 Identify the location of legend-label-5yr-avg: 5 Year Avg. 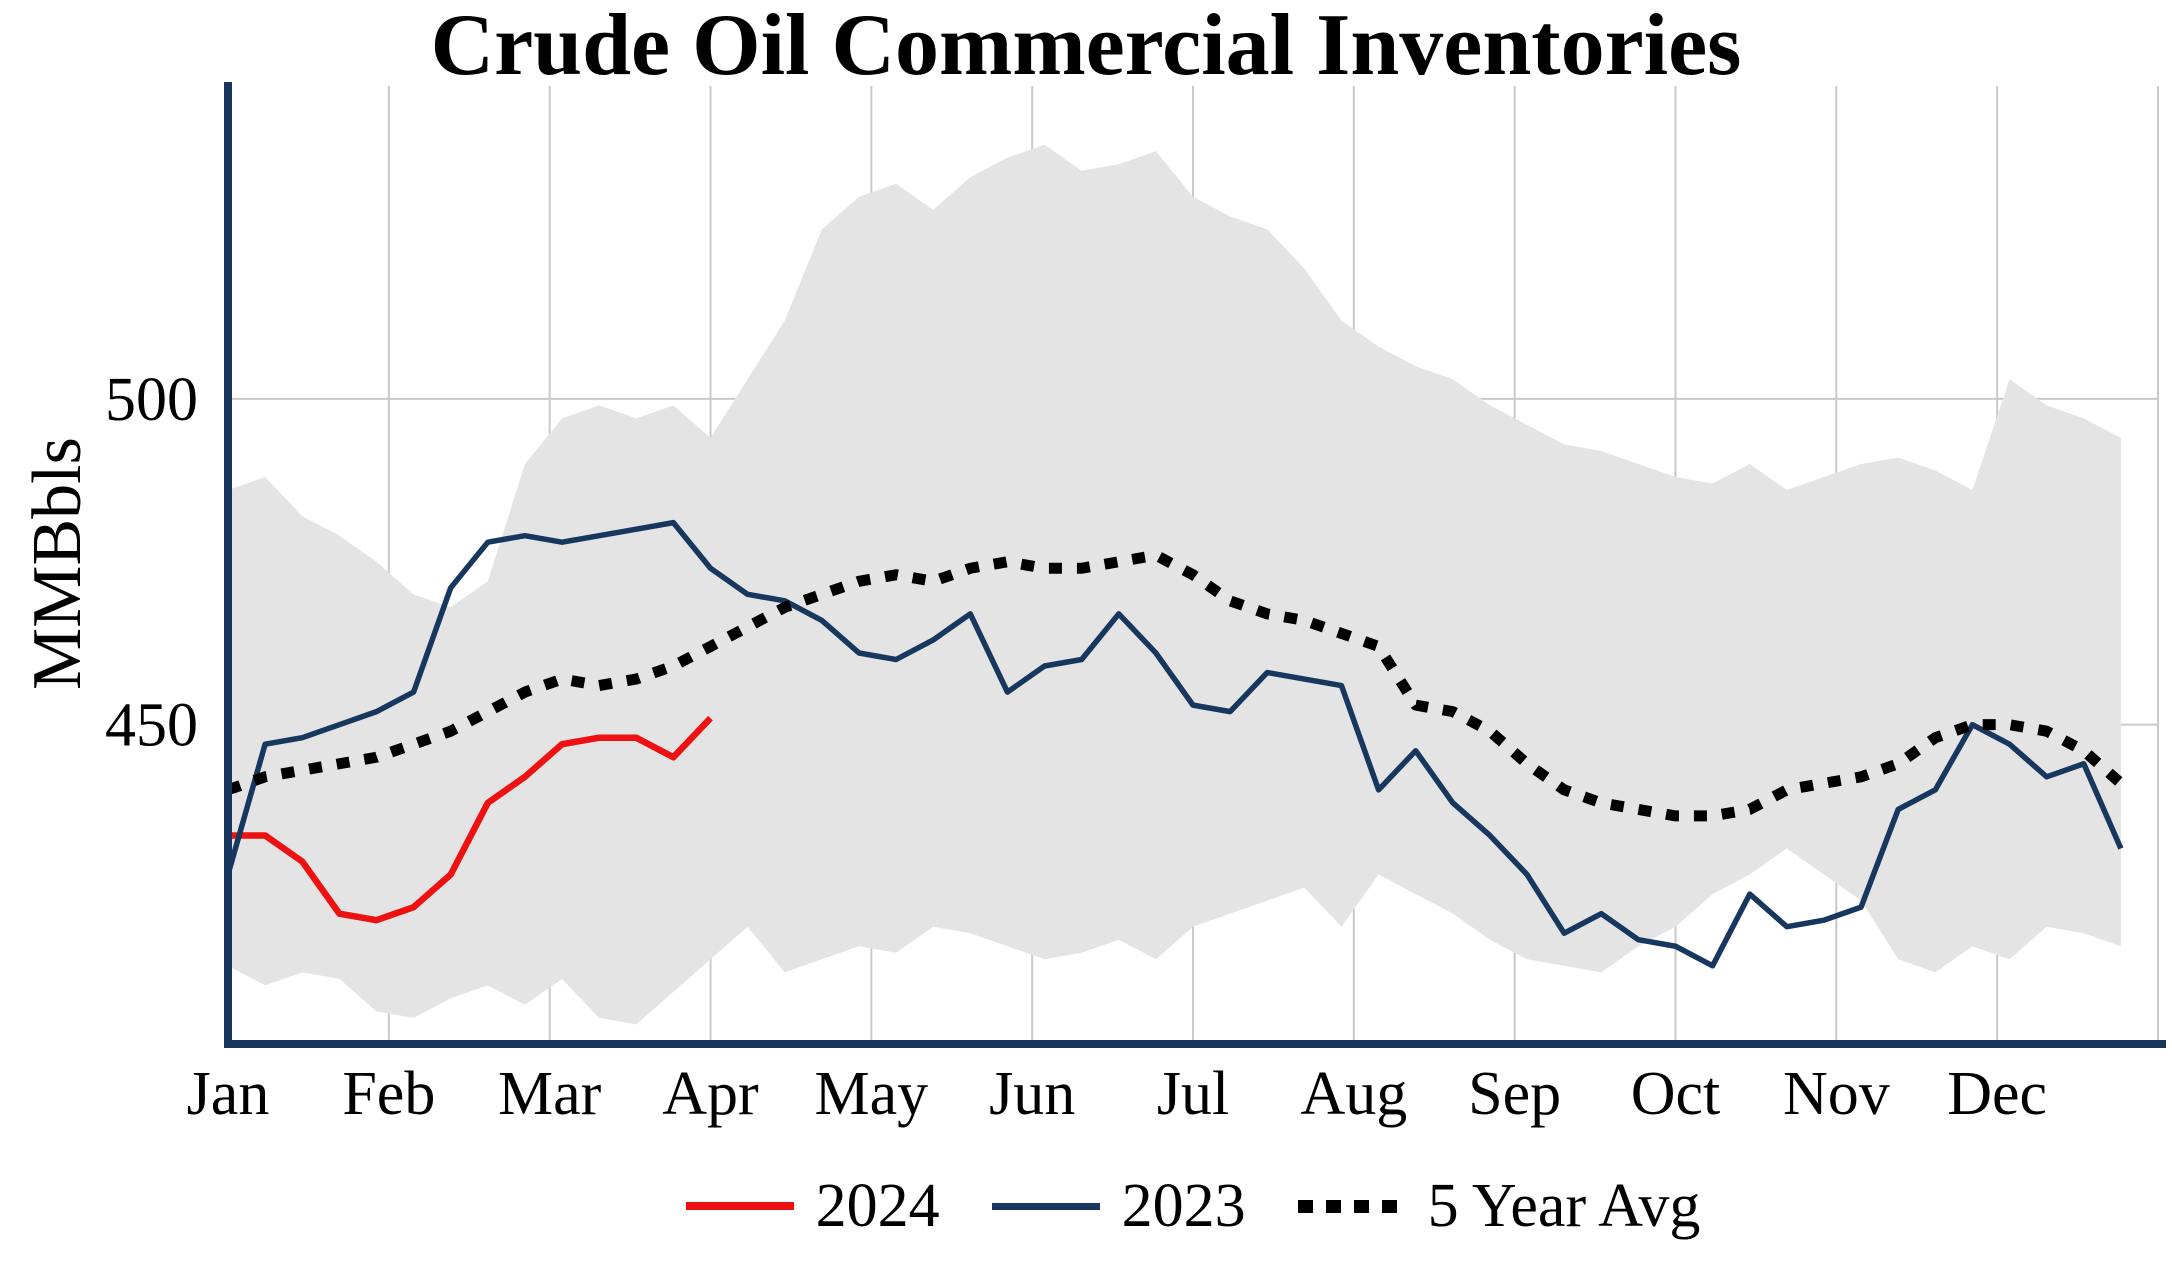
(1564, 1206).